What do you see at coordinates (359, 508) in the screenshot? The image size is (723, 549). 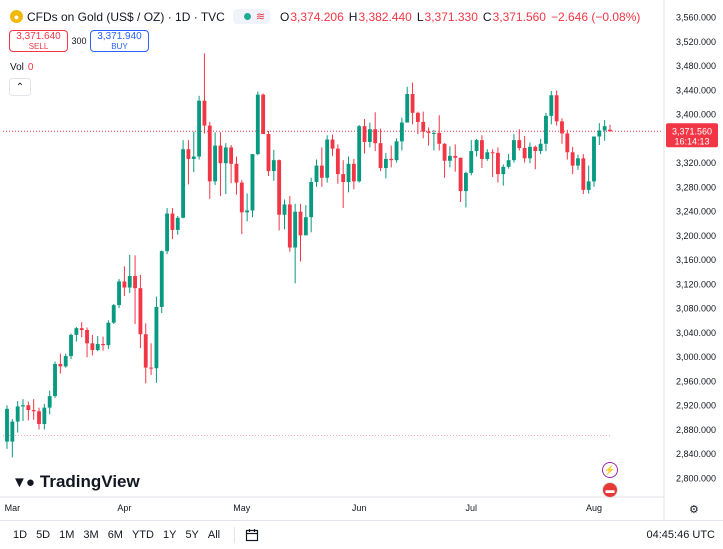 I see `x-tick-label: Jun` at bounding box center [359, 508].